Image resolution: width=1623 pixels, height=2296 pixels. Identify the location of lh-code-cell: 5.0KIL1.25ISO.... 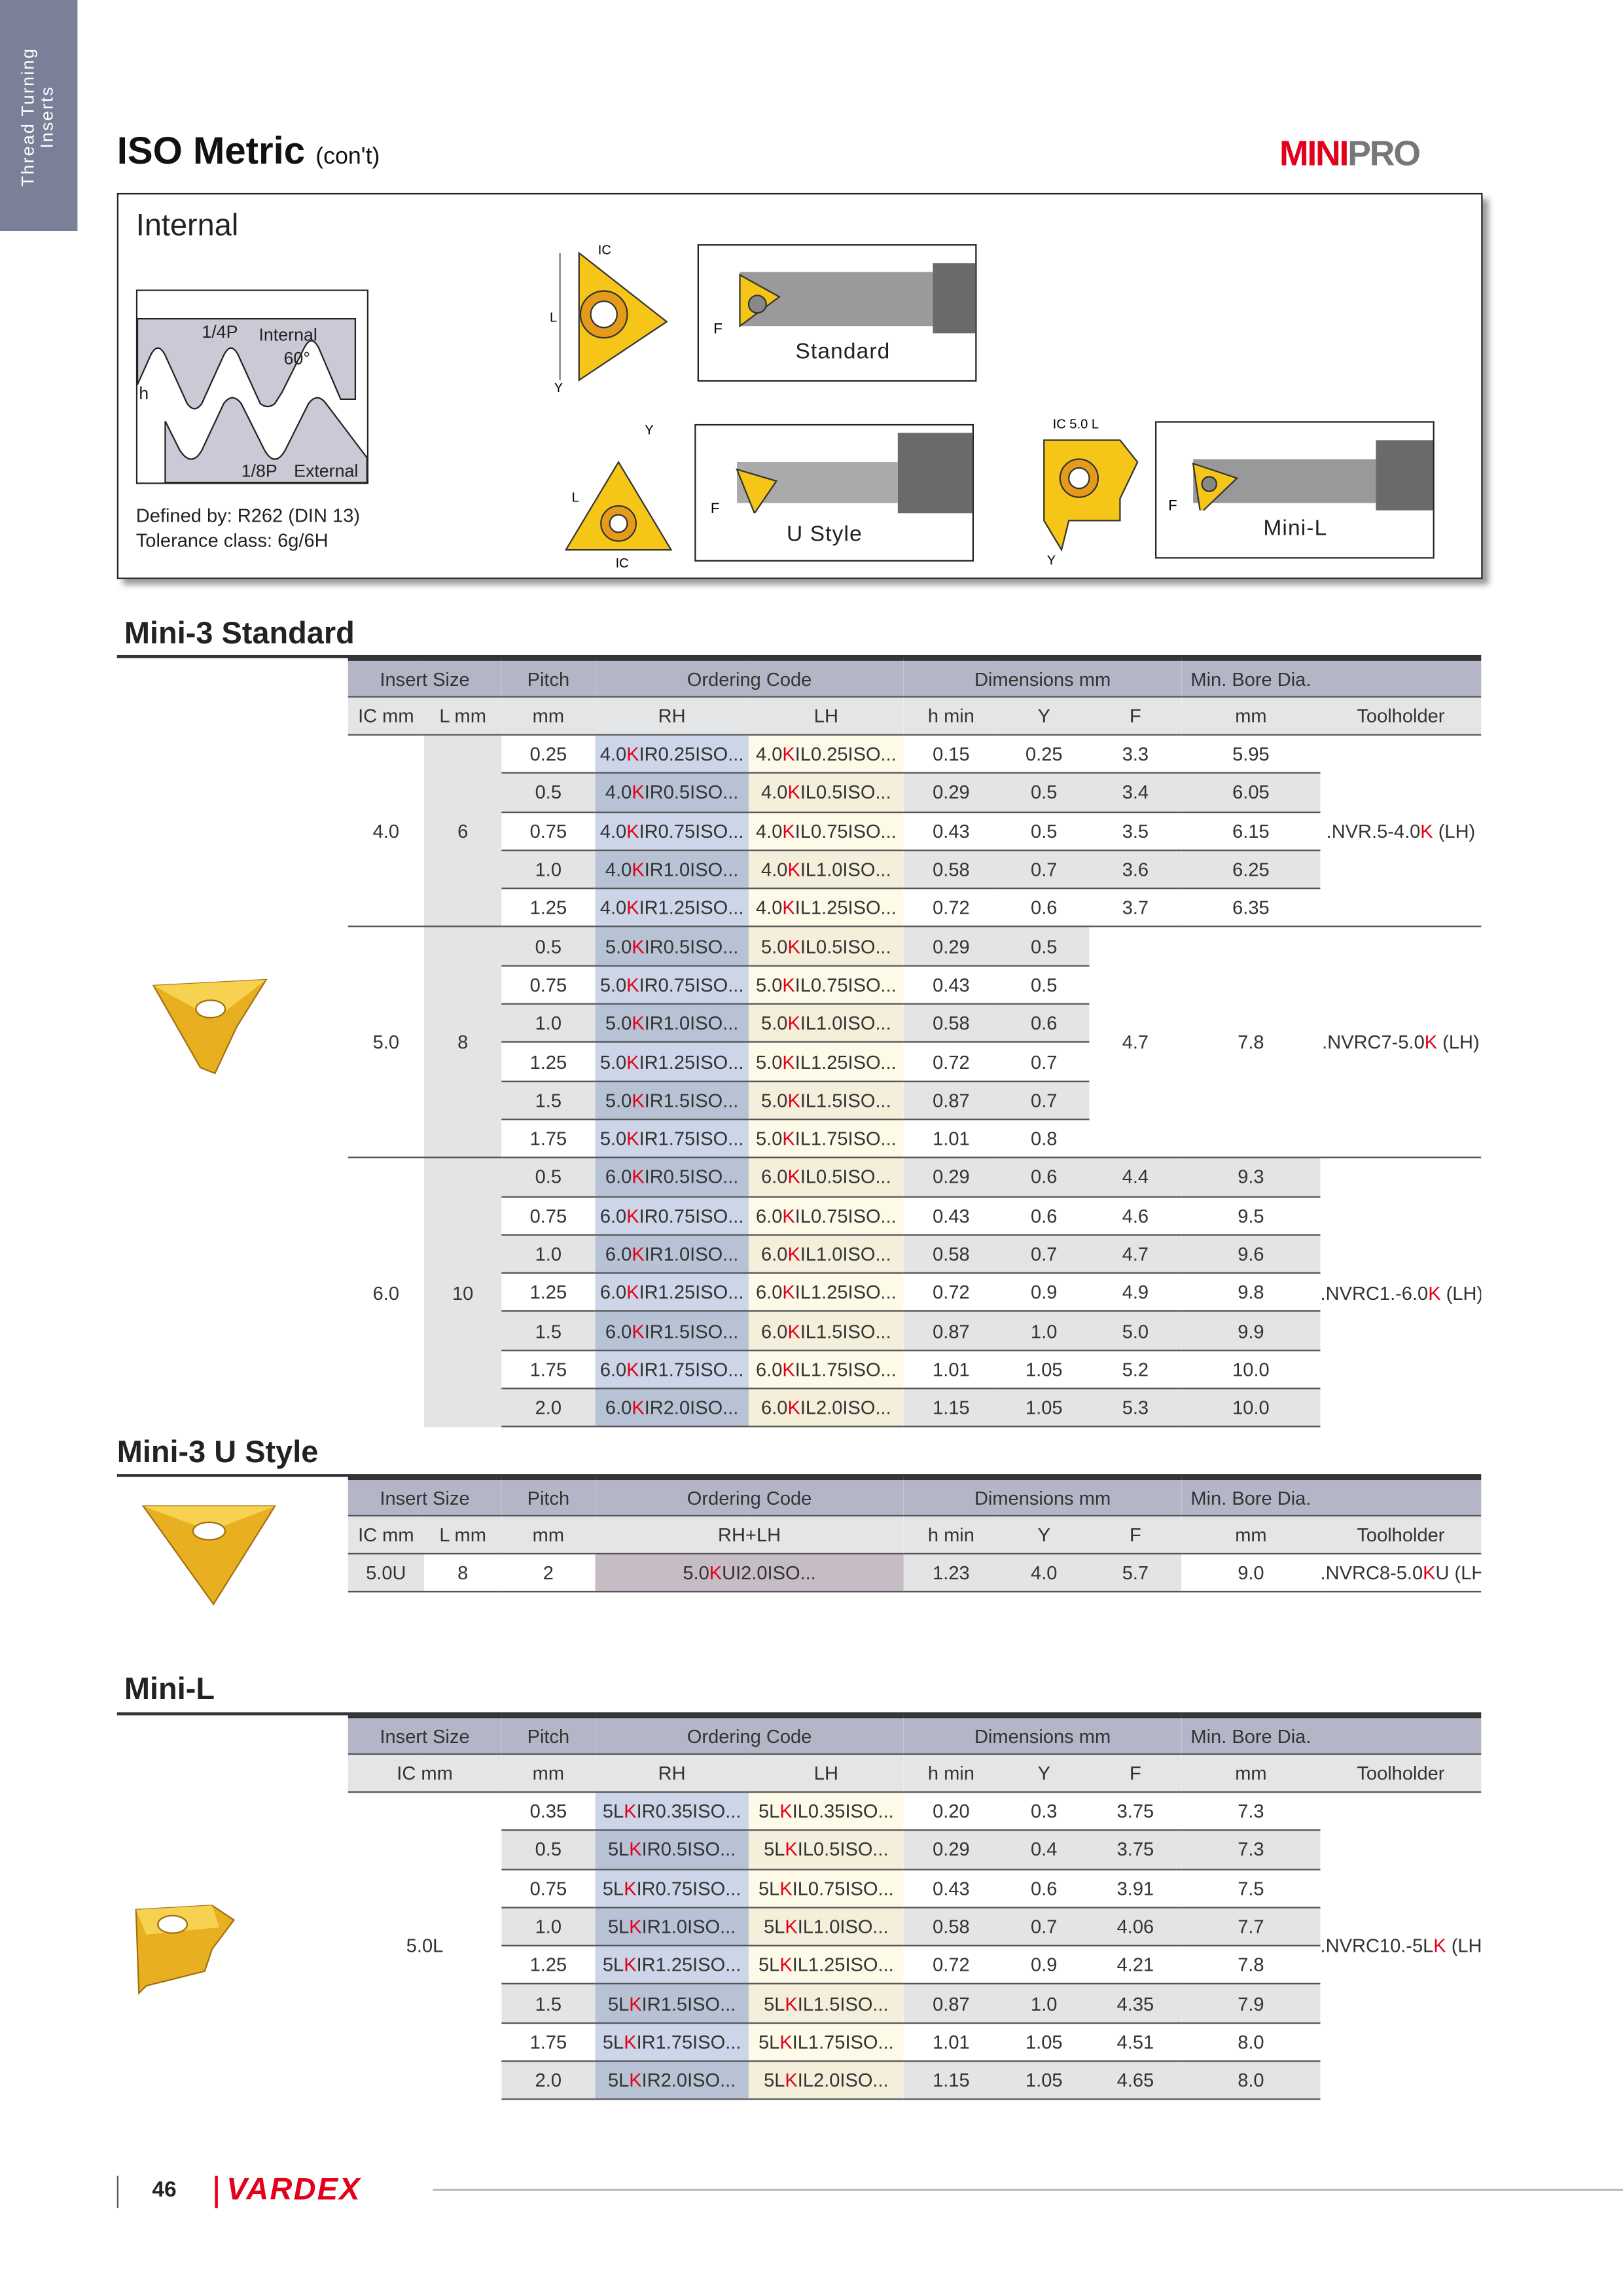
(826, 1061).